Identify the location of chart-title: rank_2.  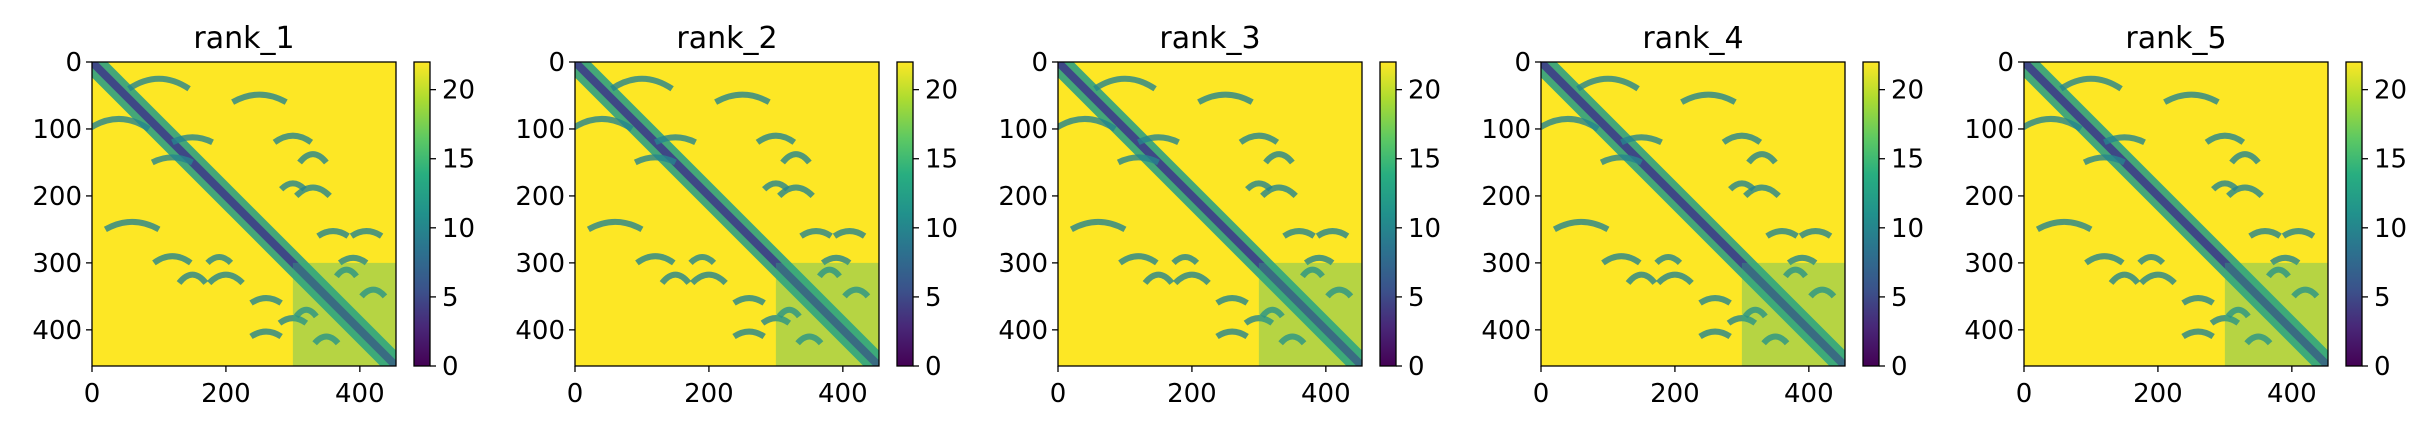
(726, 38).